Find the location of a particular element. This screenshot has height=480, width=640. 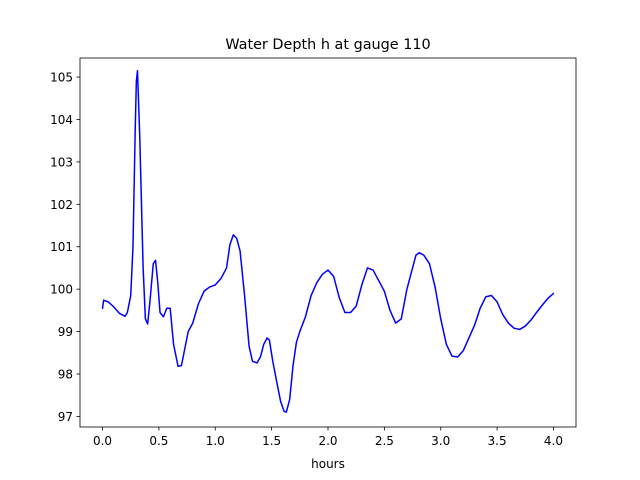

x-axis: 0.0 0.5 1.0 1.5 2.0 2.5 3.0 3.5 4.0 is located at coordinates (328, 437).